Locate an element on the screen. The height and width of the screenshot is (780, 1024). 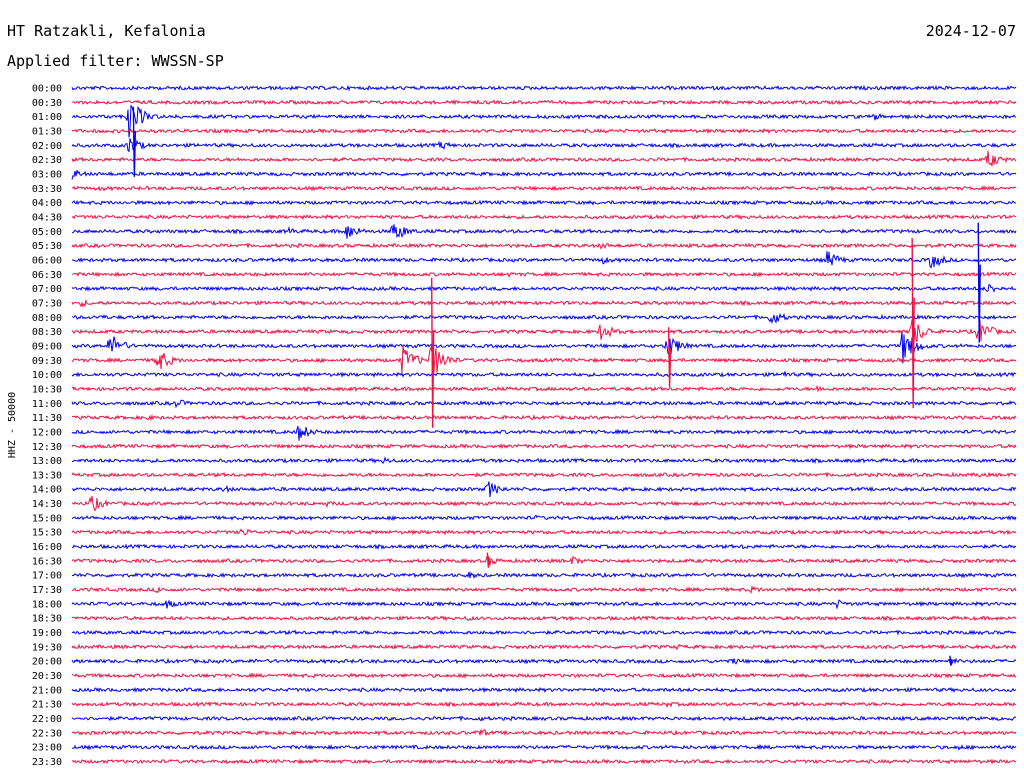
tick-label: 12:00 is located at coordinates (47, 432).